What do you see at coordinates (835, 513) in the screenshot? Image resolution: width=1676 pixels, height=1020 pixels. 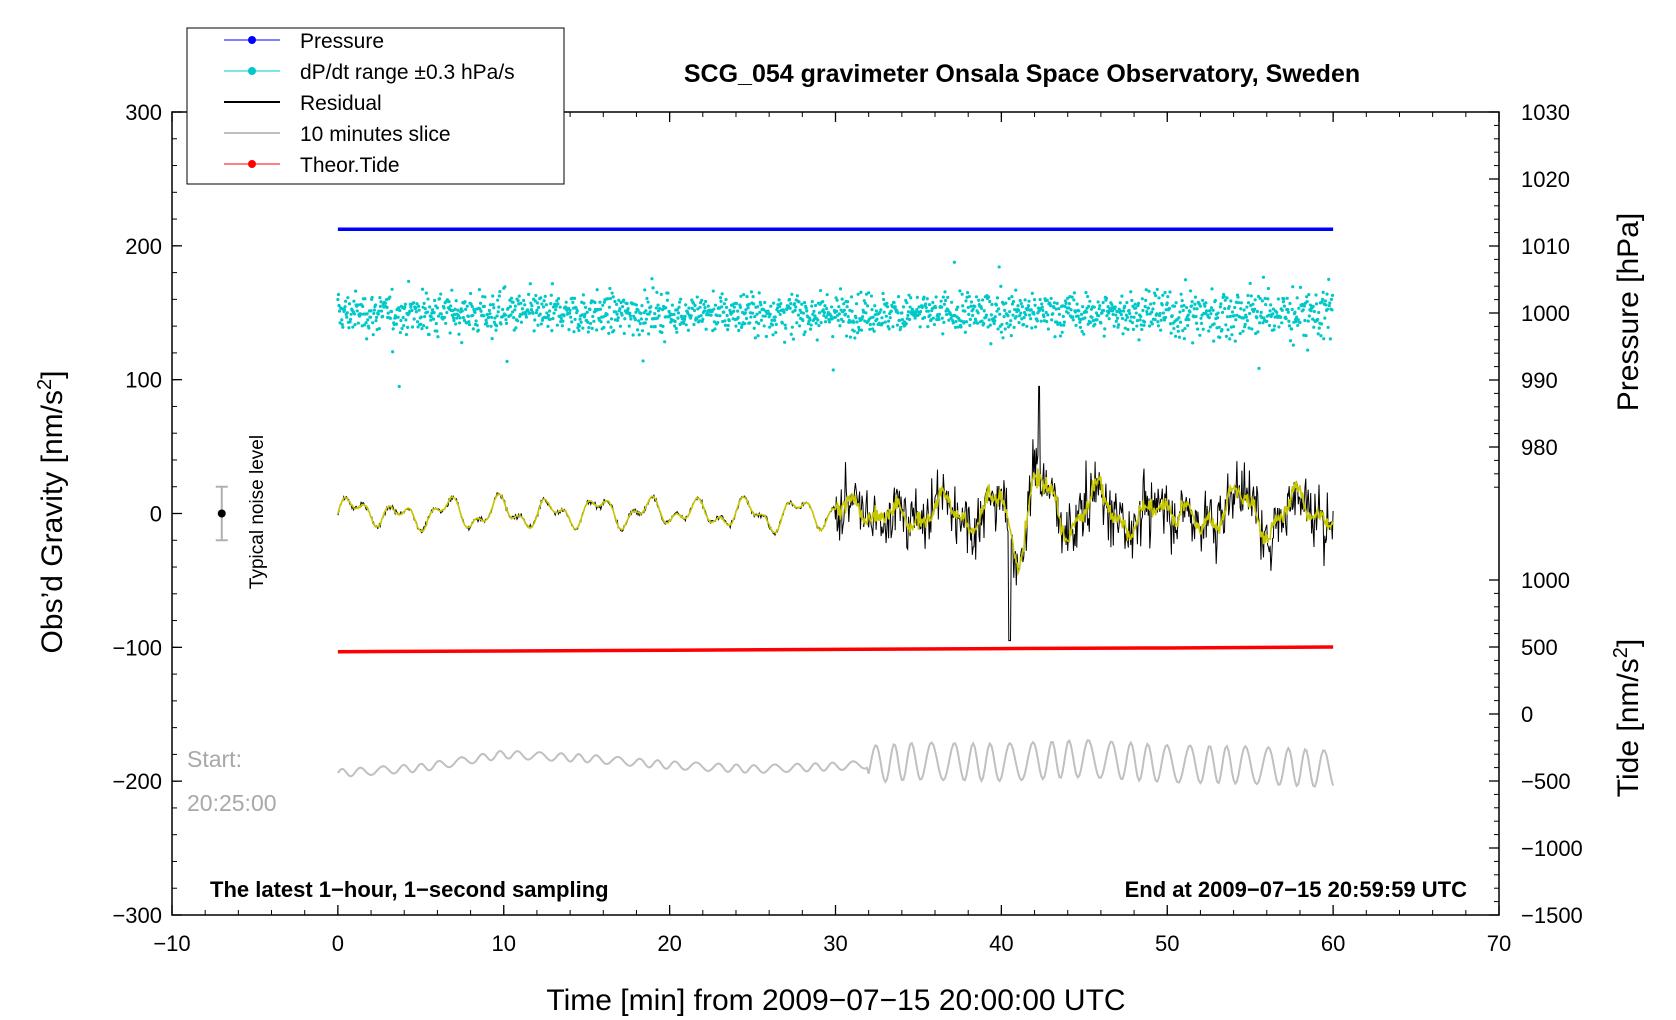 I see `residual-line` at bounding box center [835, 513].